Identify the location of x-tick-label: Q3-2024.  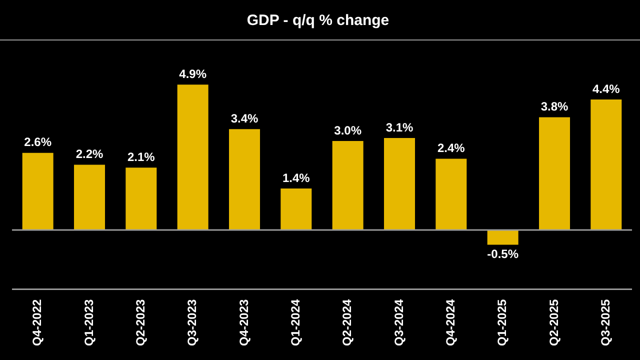
(399, 322).